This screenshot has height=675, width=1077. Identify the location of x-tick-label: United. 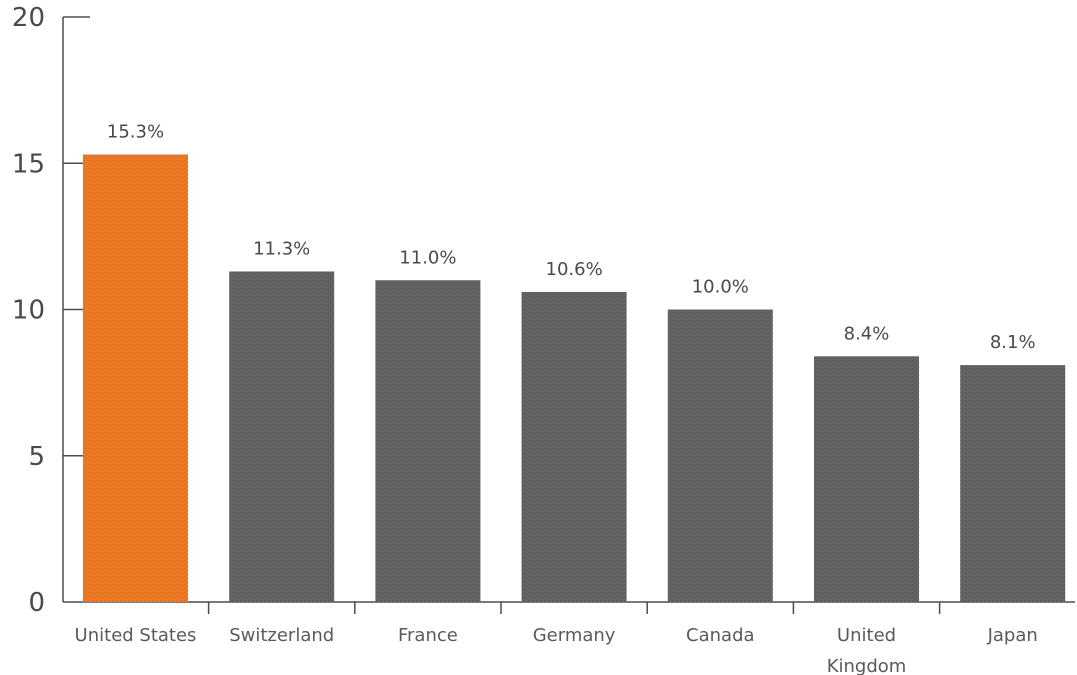
(866, 635).